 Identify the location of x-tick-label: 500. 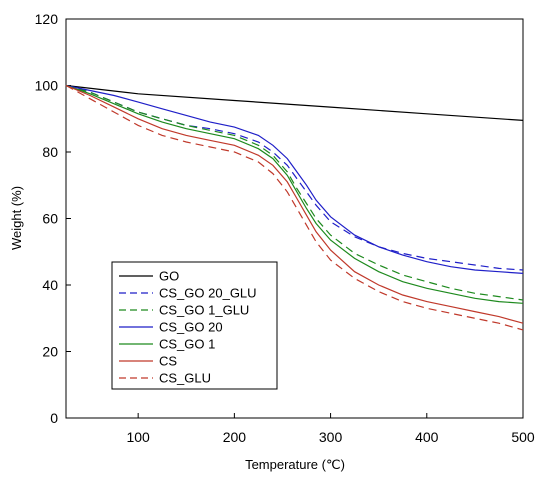
(523, 437).